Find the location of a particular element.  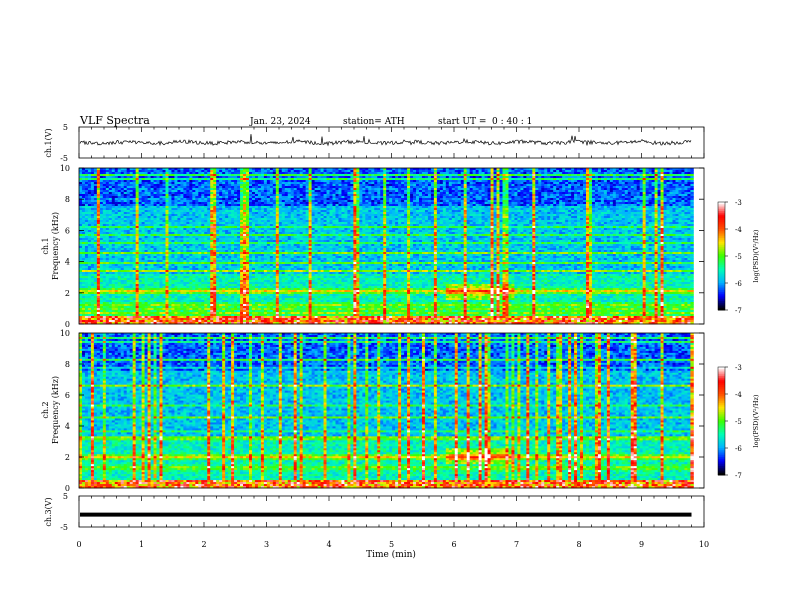

ch1-ytick-bottom: -5 is located at coordinates (64, 158).